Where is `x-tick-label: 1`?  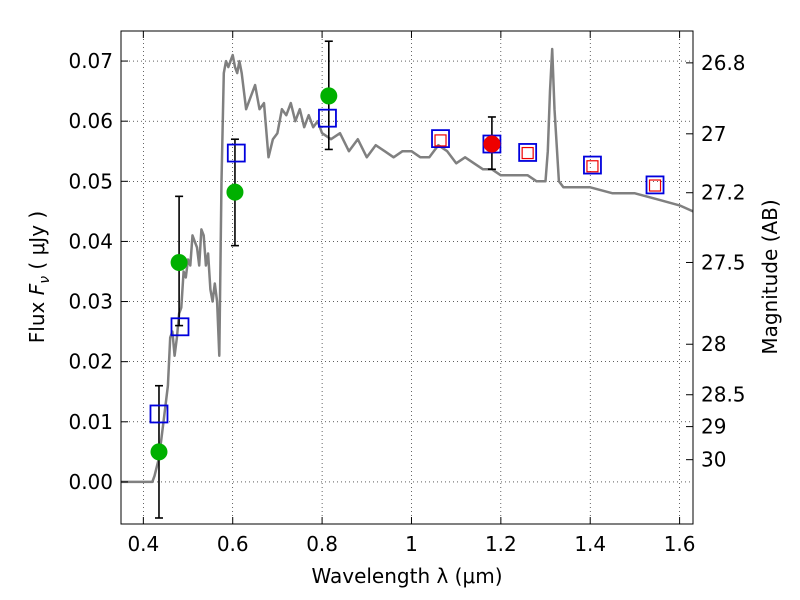
x-tick-label: 1 is located at coordinates (411, 544).